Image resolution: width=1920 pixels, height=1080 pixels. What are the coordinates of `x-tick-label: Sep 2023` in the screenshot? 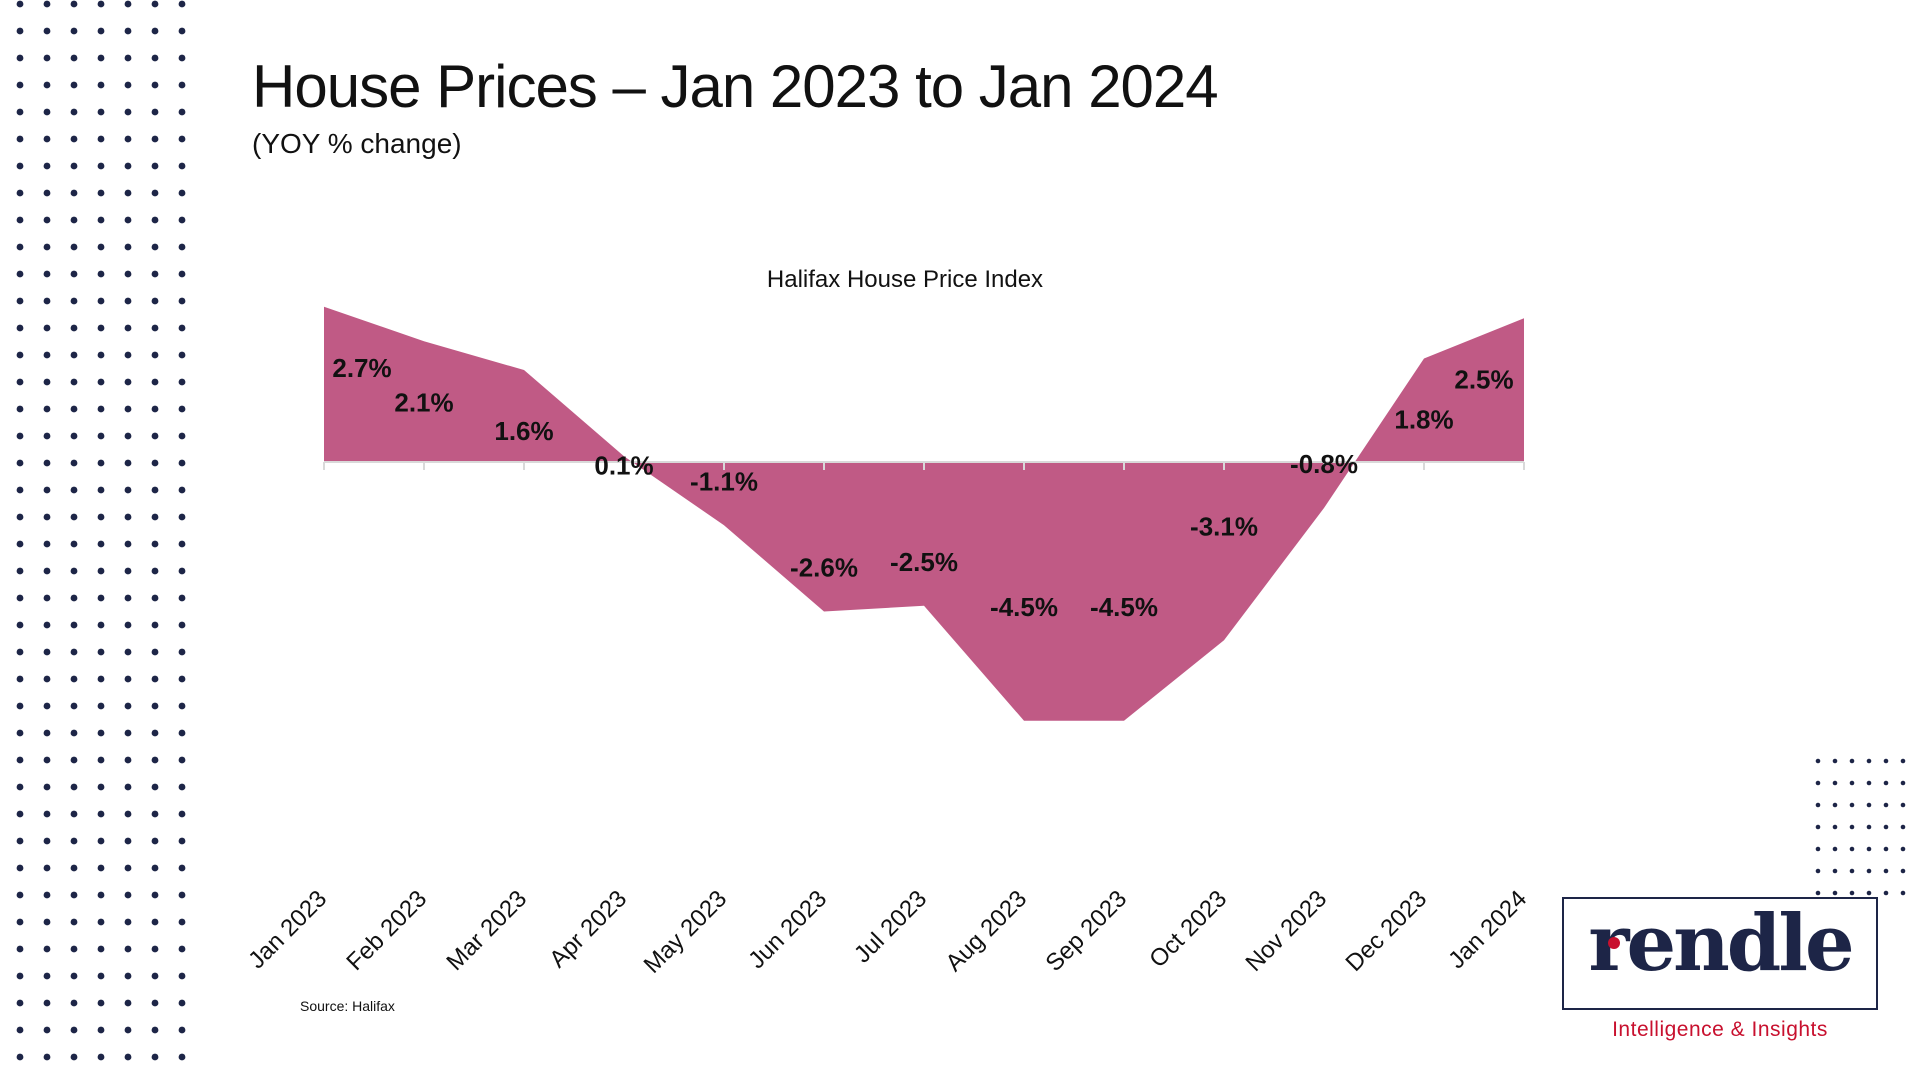 It's located at (1086, 931).